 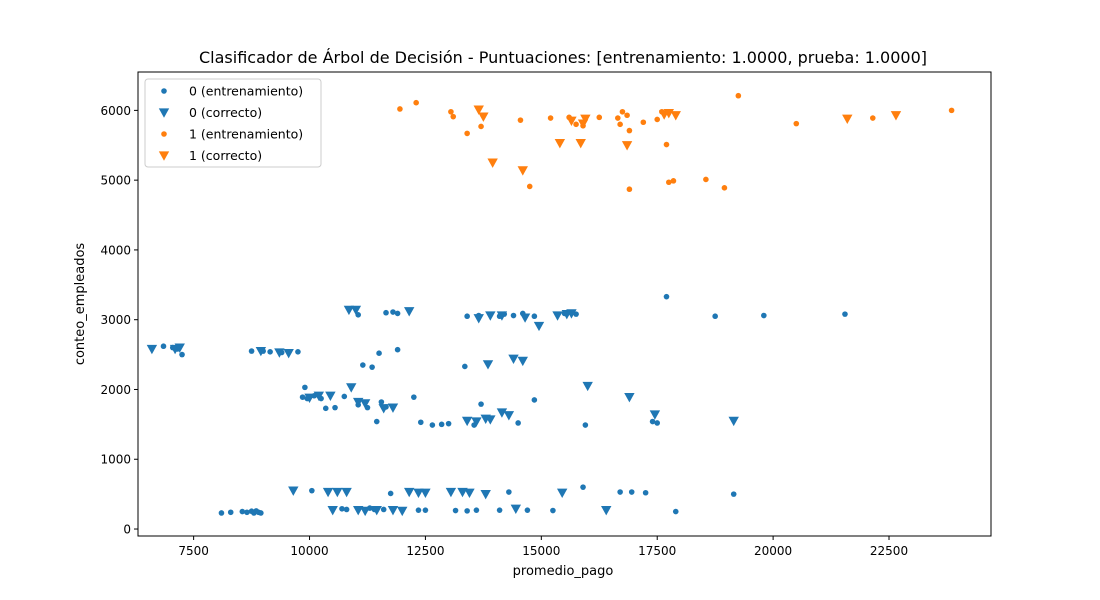 I want to click on y-axis: 0 1000 2000 3000 4000 5000 6000, so click(x=119, y=320).